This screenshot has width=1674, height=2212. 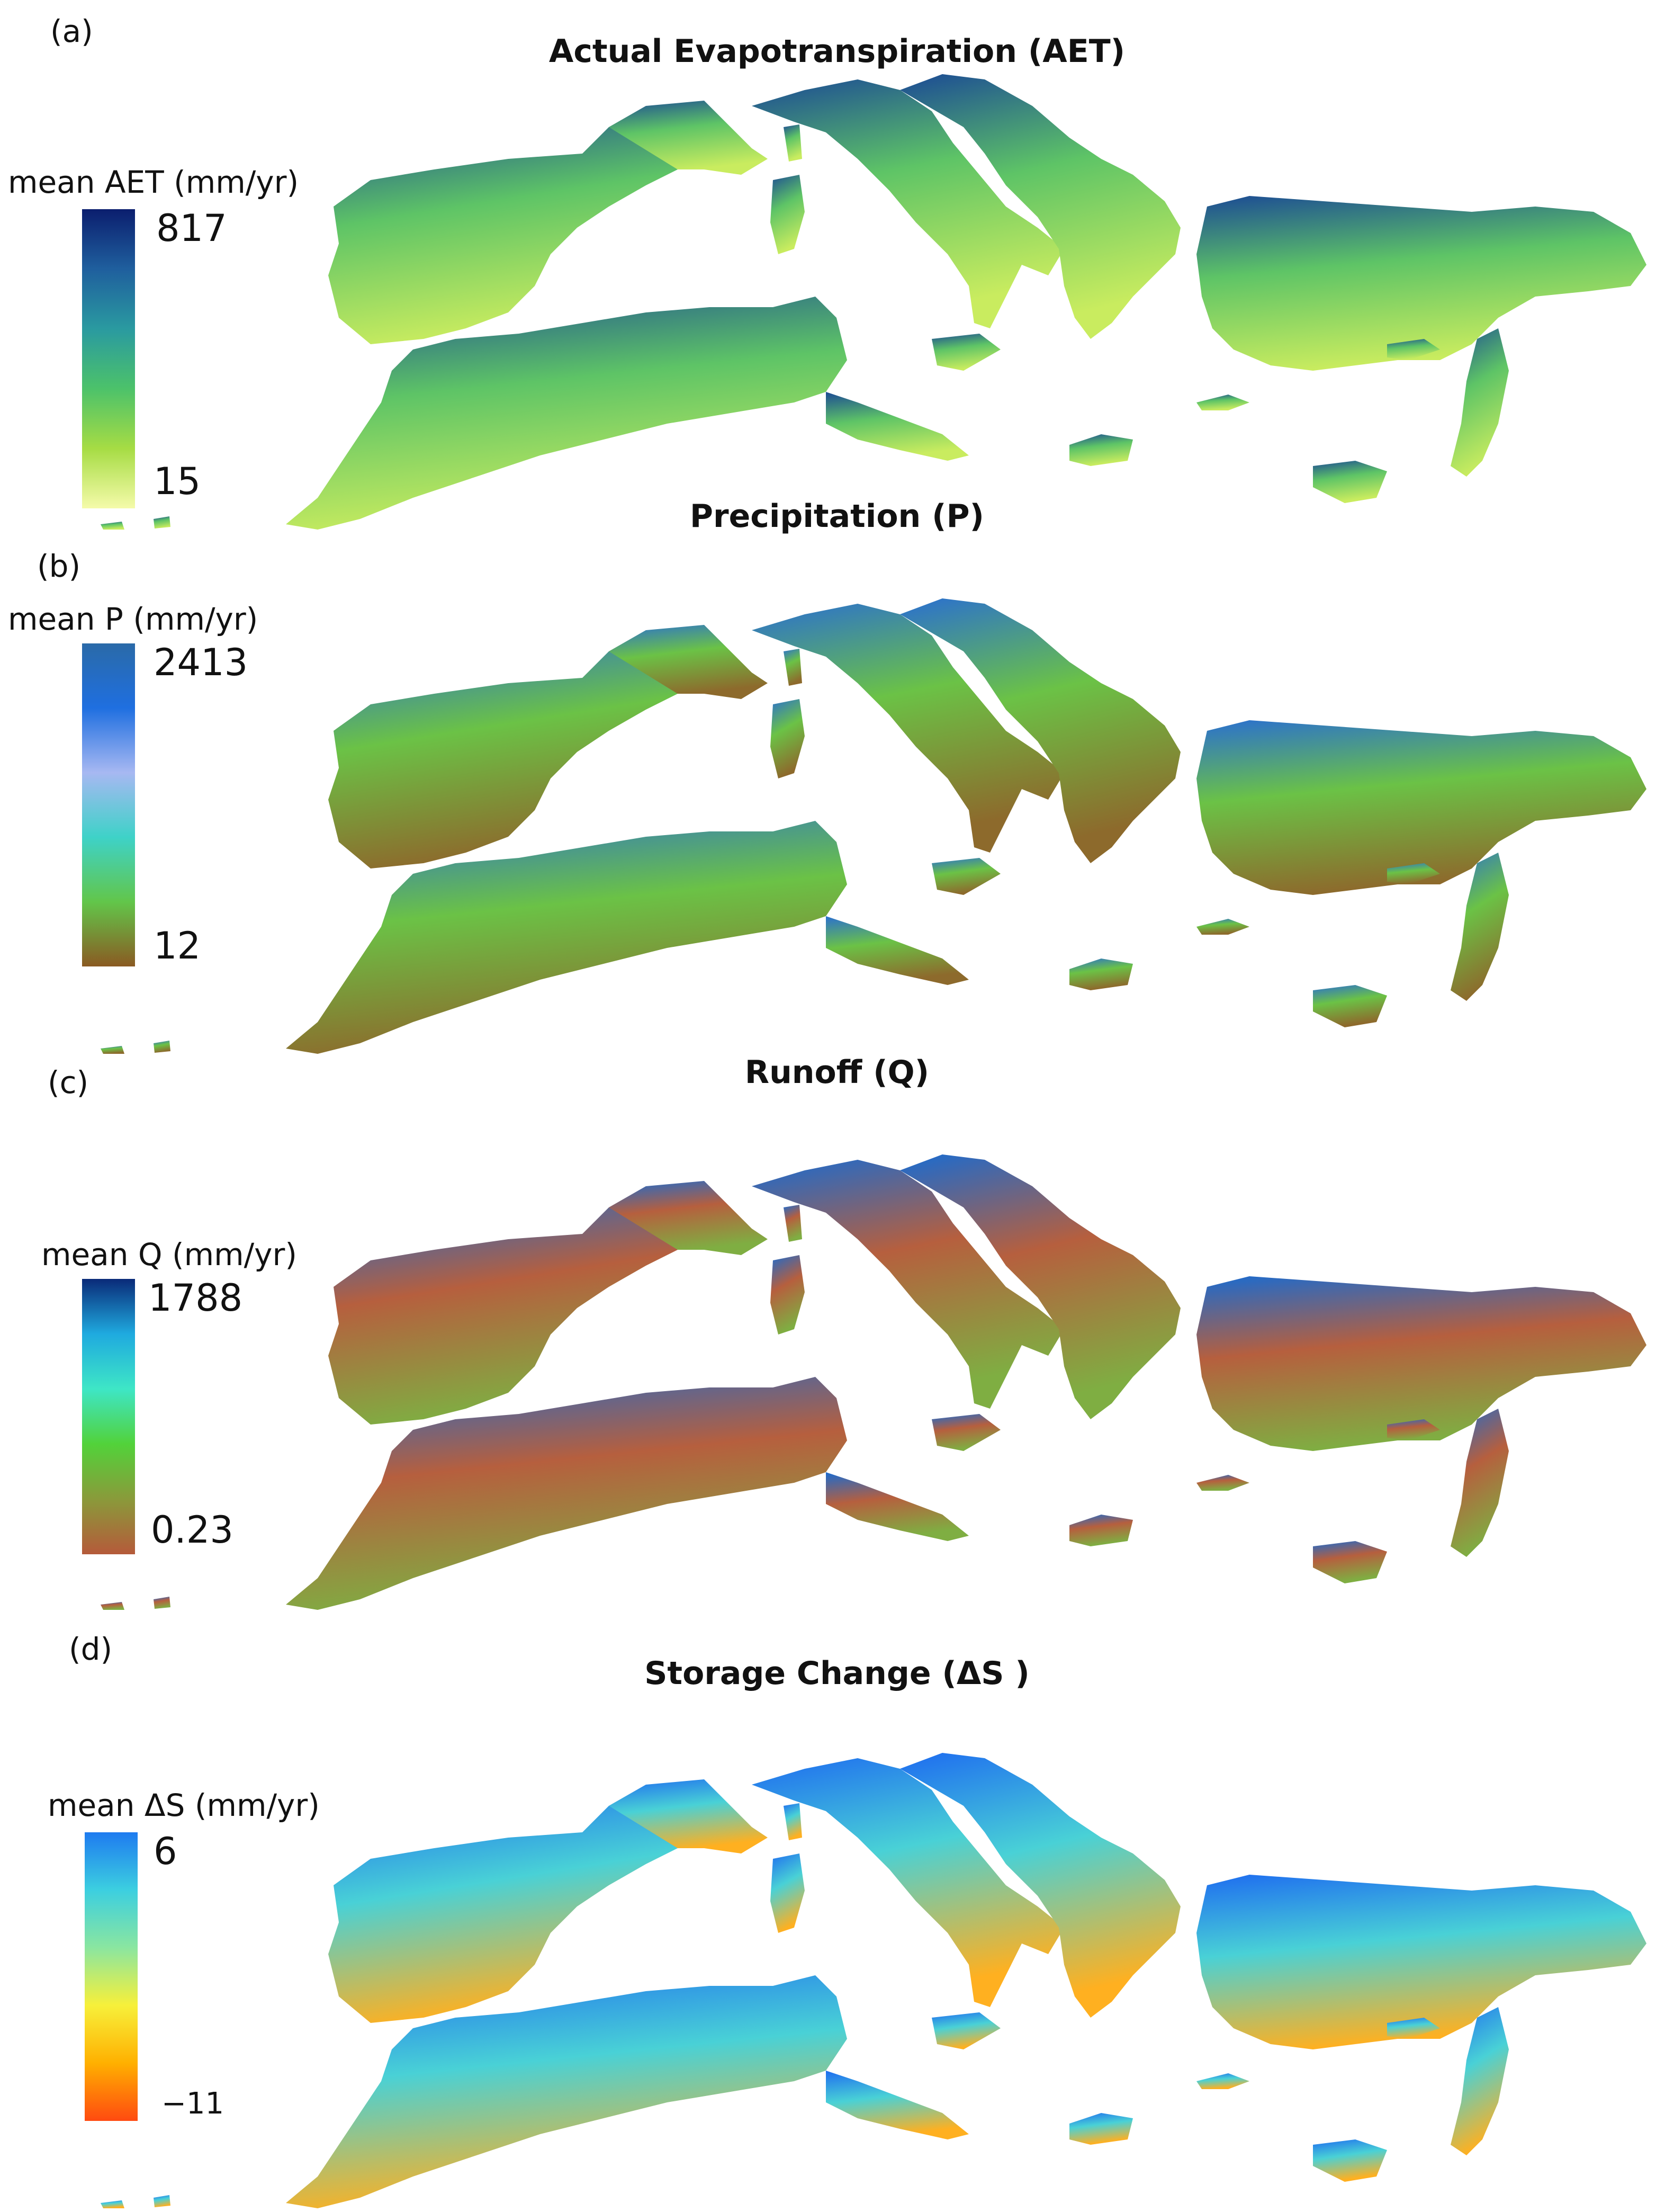 What do you see at coordinates (192, 2103) in the screenshot?
I see `colorbar-min-d: −11` at bounding box center [192, 2103].